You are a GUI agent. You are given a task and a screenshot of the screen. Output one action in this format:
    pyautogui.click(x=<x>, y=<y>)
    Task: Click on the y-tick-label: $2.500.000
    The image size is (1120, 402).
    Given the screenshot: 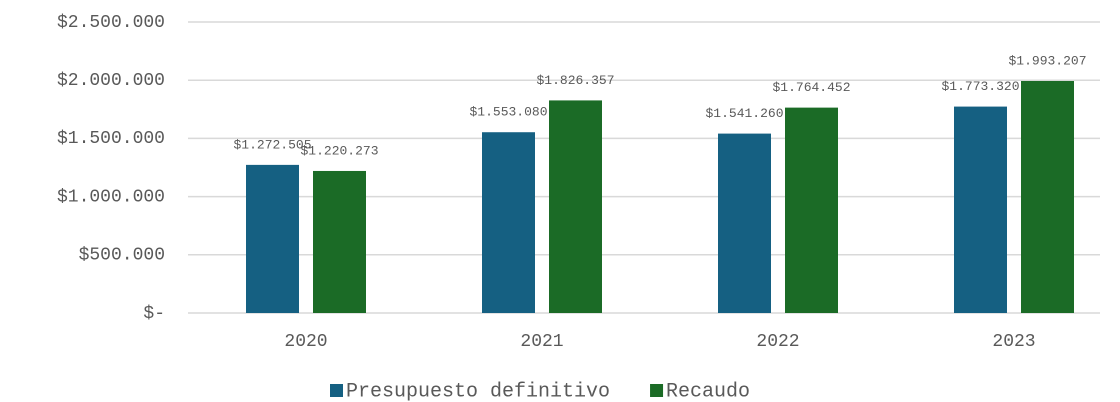 What is the action you would take?
    pyautogui.click(x=111, y=23)
    